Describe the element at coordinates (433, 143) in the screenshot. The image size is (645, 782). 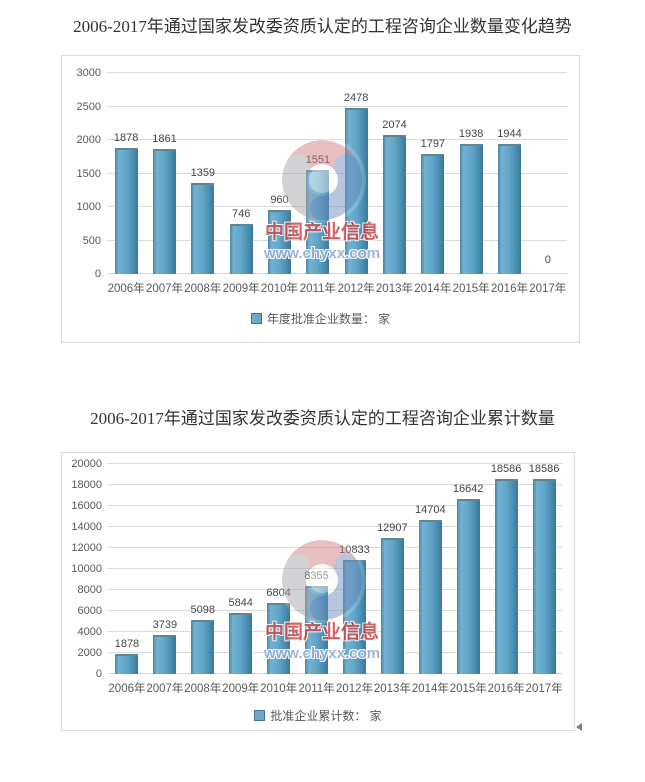
I see `bar-value-label: 1797` at that location.